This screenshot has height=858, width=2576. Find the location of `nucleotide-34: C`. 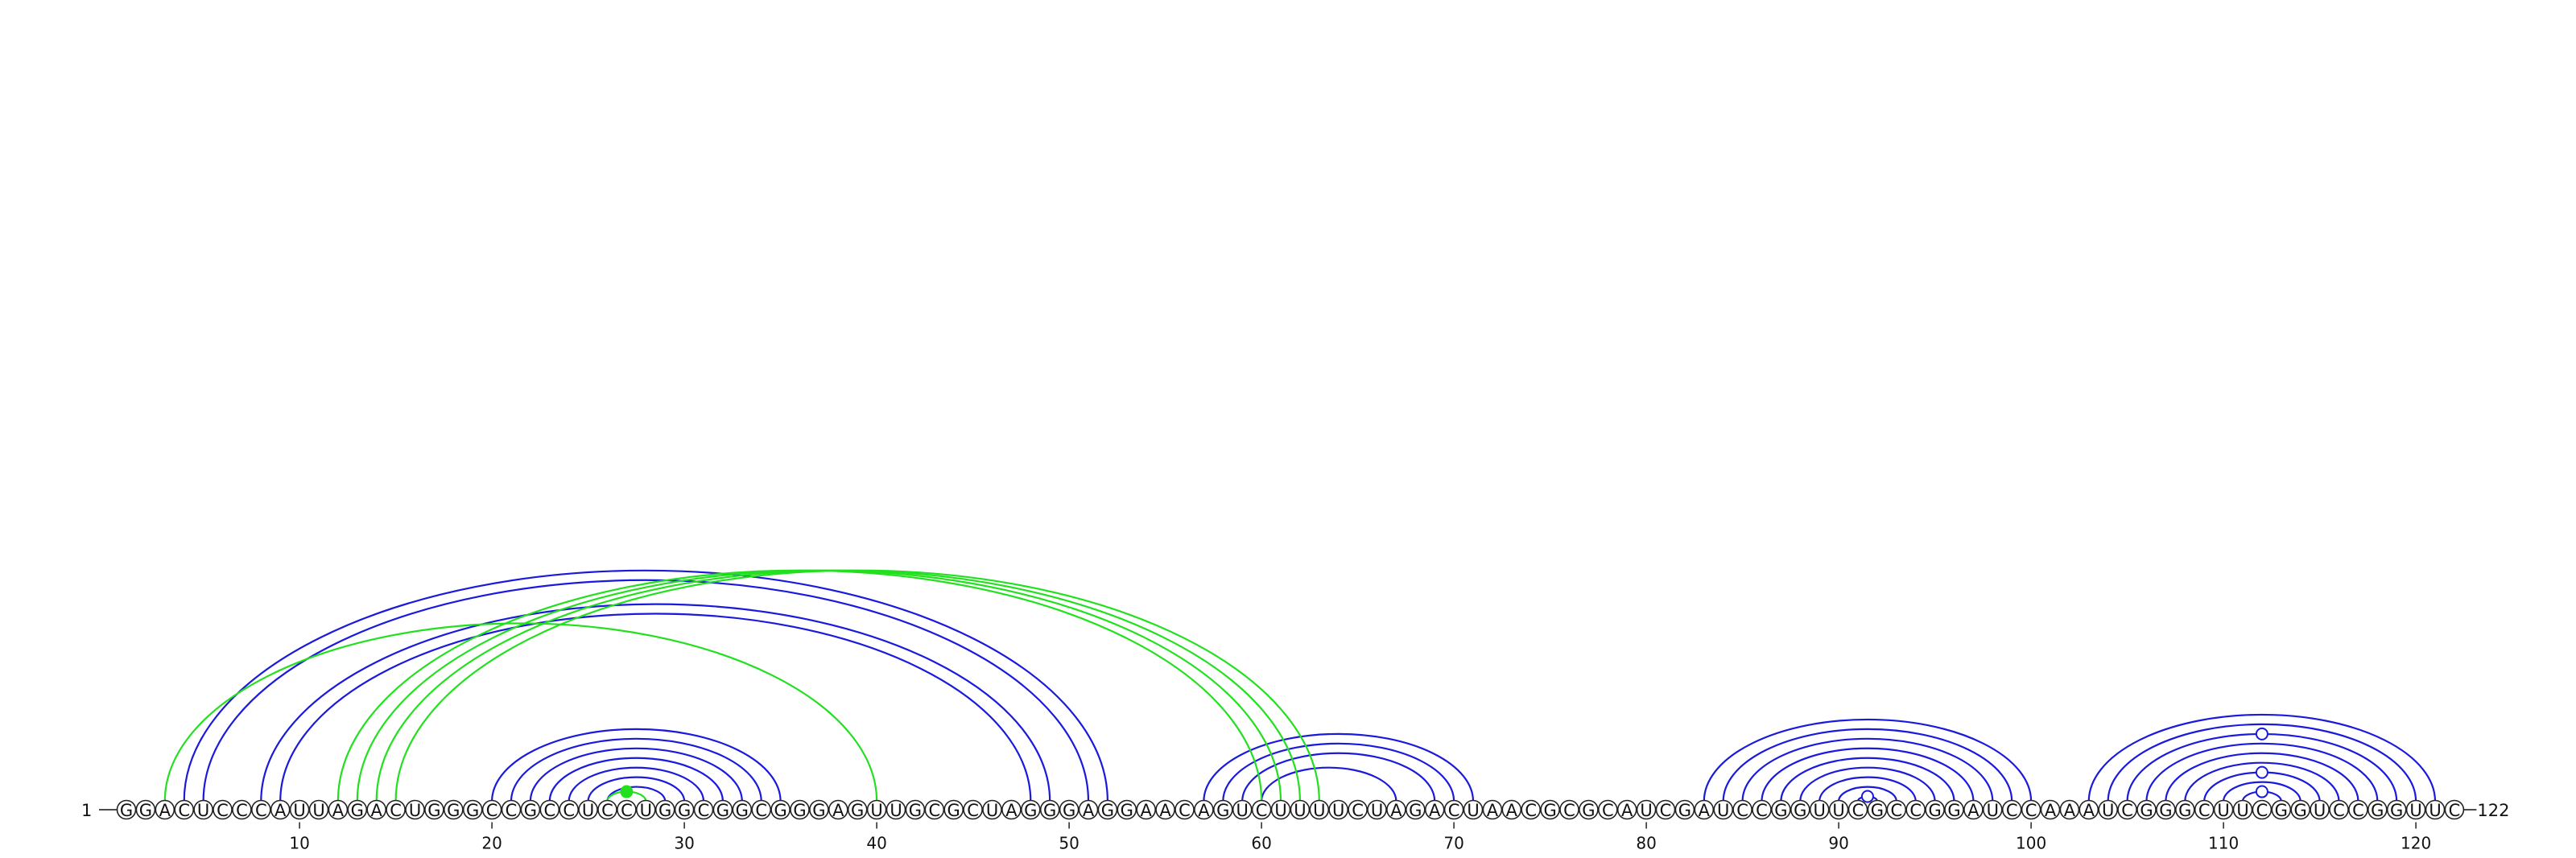

nucleotide-34: C is located at coordinates (761, 809).